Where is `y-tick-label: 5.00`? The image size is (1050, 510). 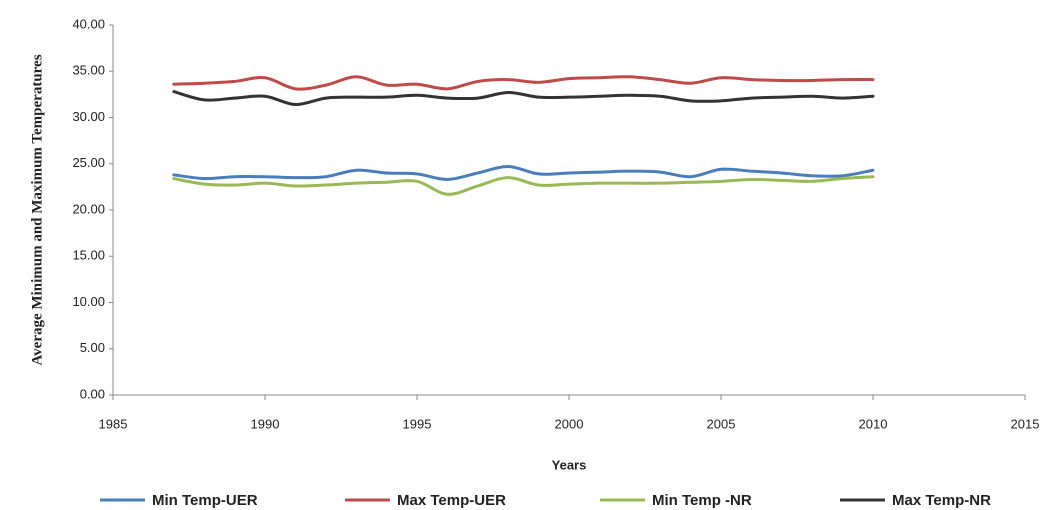
y-tick-label: 5.00 is located at coordinates (92, 347).